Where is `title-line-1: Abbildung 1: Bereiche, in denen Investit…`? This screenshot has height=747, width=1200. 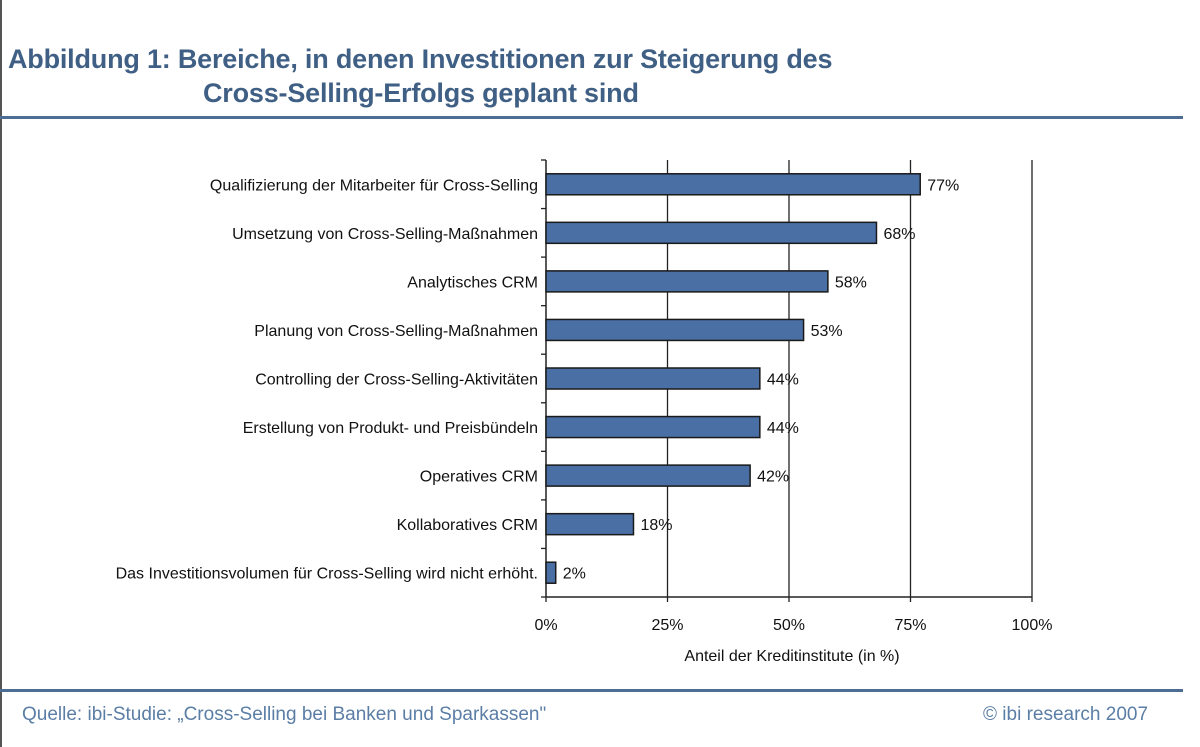
title-line-1: Abbildung 1: Bereiche, in denen Investit… is located at coordinates (420, 59).